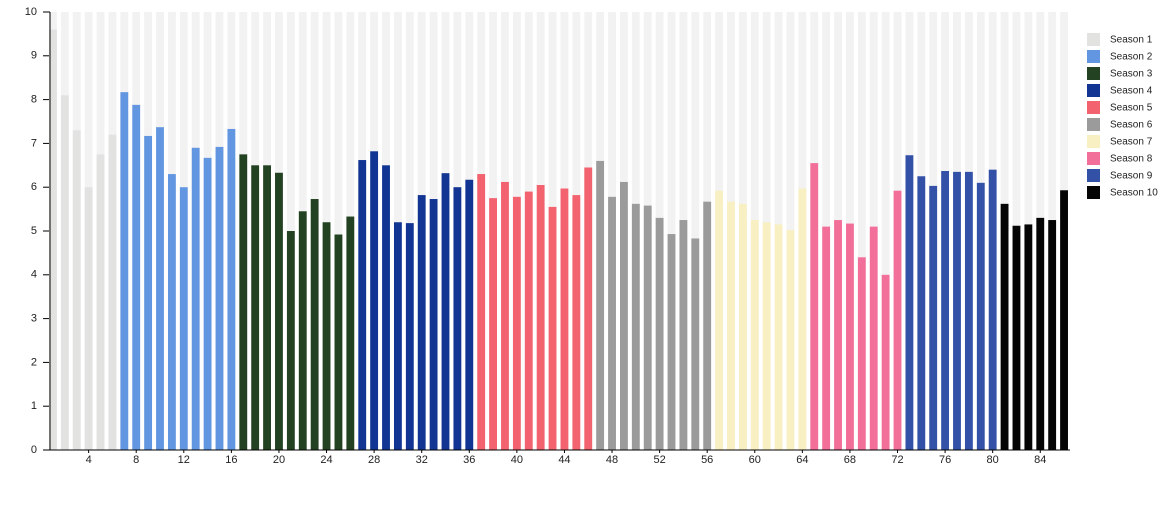 Image resolution: width=1170 pixels, height=505 pixels. Describe the element at coordinates (279, 460) in the screenshot. I see `x-tick-label: 20` at that location.